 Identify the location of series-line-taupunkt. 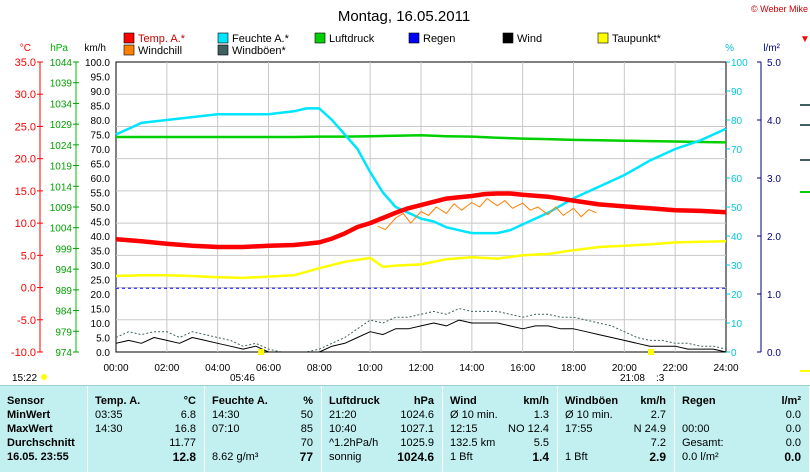
(421, 259).